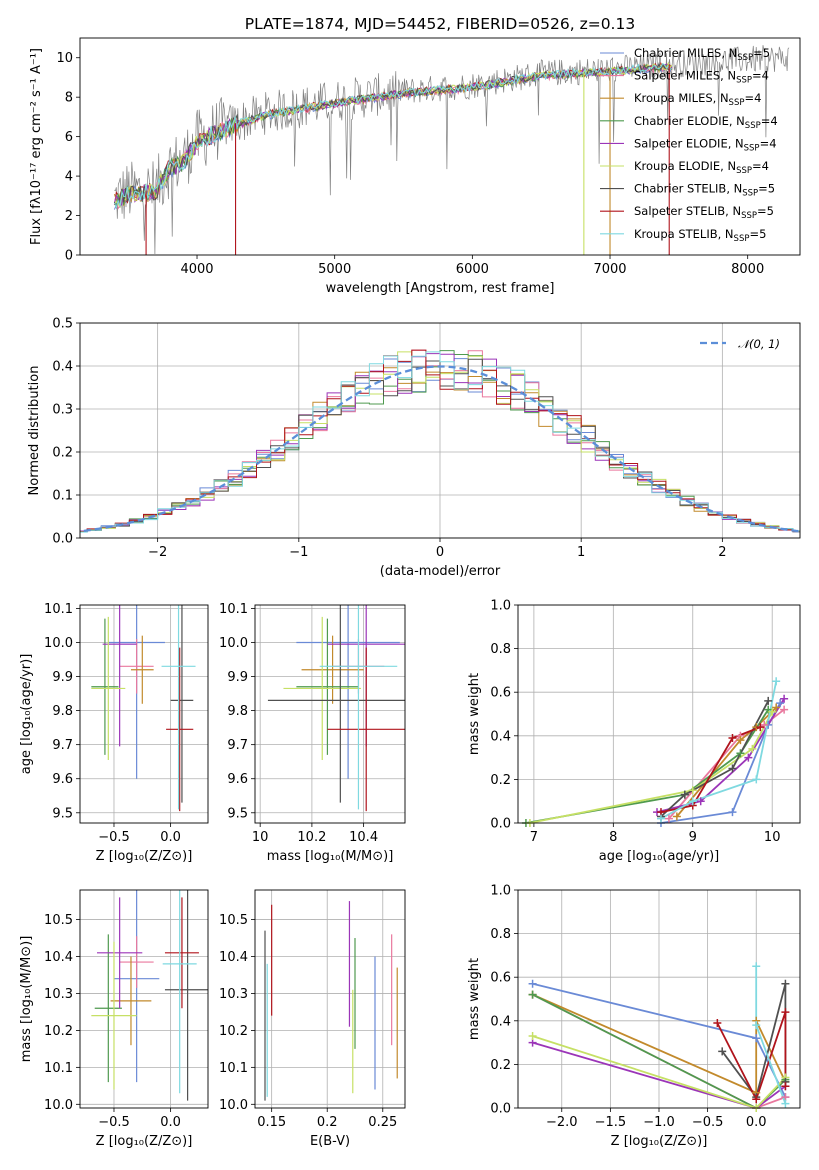 This screenshot has width=819, height=1170. What do you see at coordinates (706, 122) in the screenshot?
I see `legend-entry: Chabrier ELODIE, NSSP=4` at bounding box center [706, 122].